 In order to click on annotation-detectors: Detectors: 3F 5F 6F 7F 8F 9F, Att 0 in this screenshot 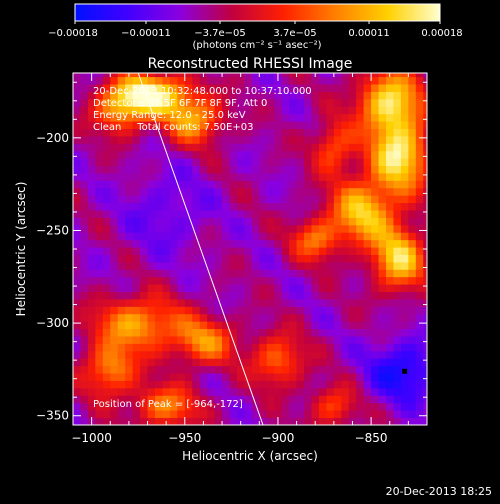, I will do `click(180, 103)`.